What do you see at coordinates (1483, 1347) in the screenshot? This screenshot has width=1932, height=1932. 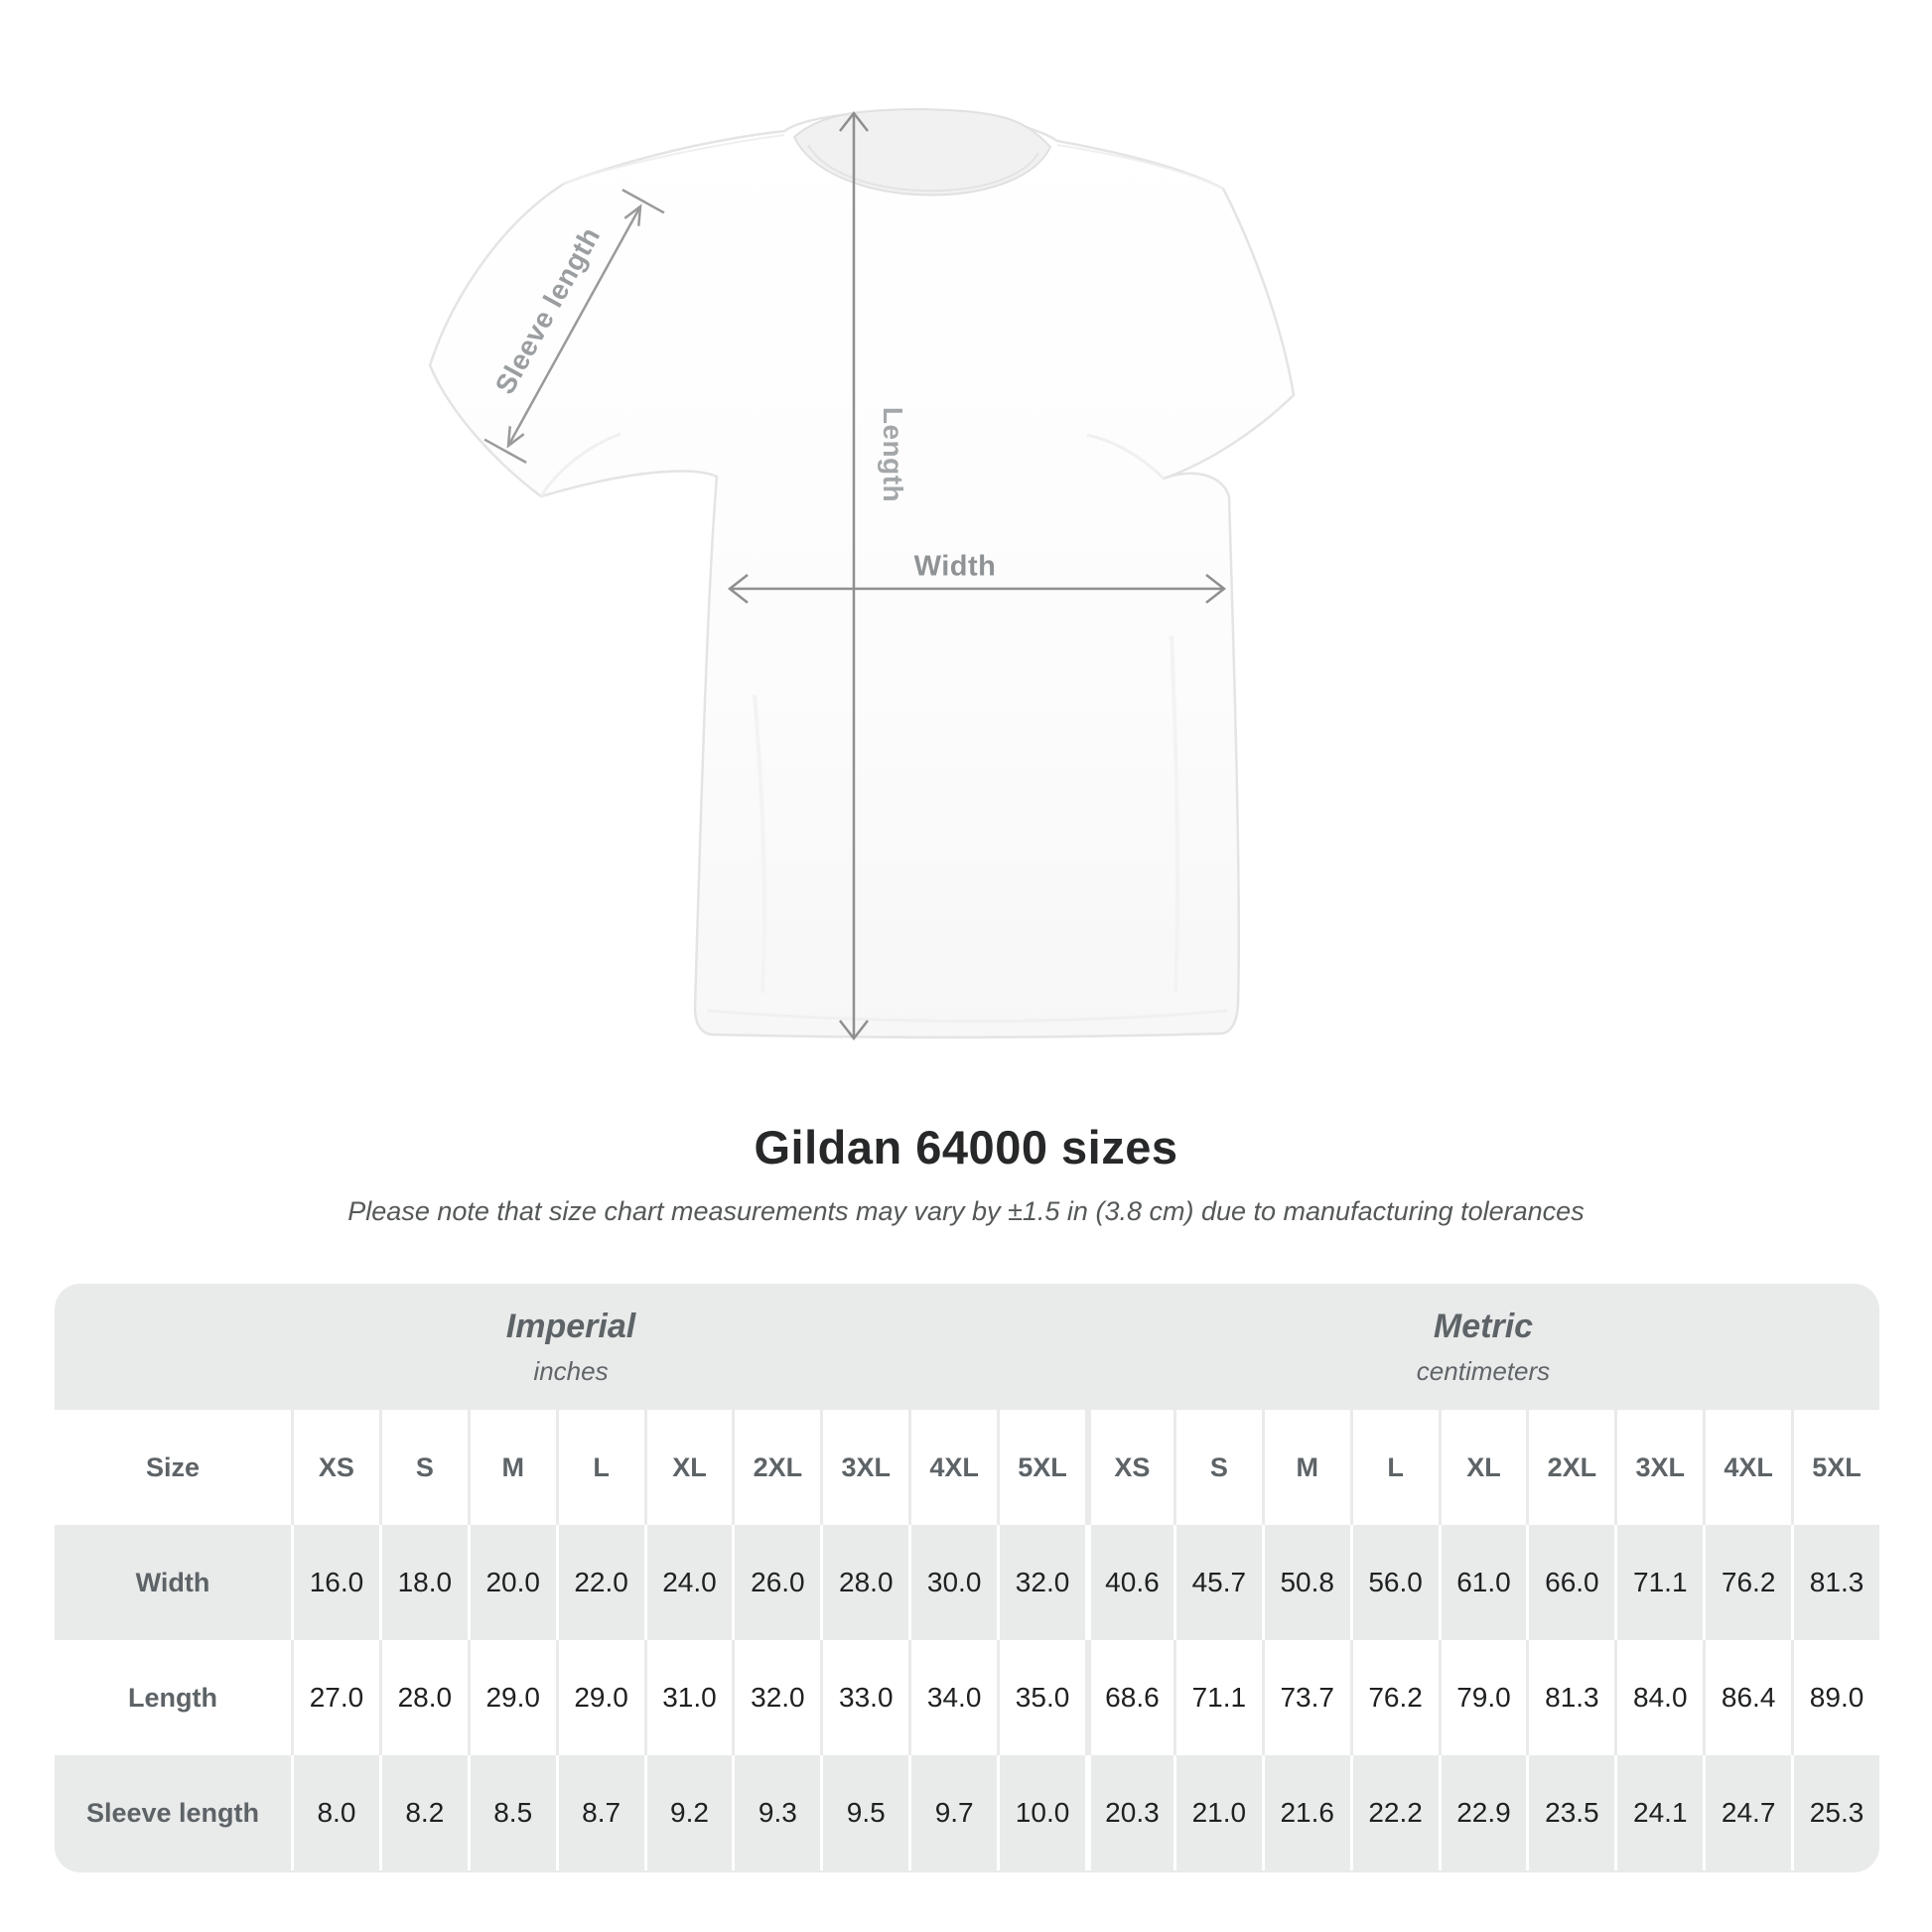 I see `metric-group-header: Metric centimeters` at bounding box center [1483, 1347].